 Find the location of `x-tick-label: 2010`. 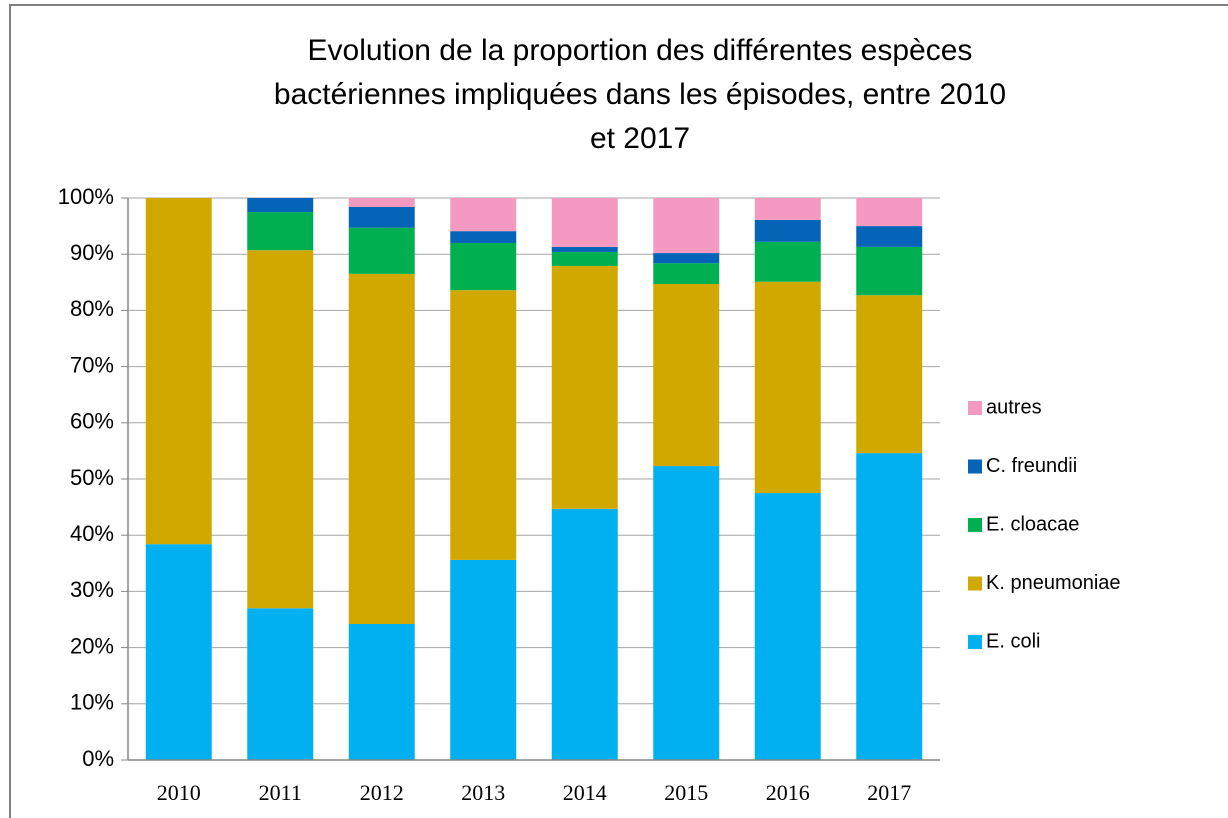

x-tick-label: 2010 is located at coordinates (179, 792).